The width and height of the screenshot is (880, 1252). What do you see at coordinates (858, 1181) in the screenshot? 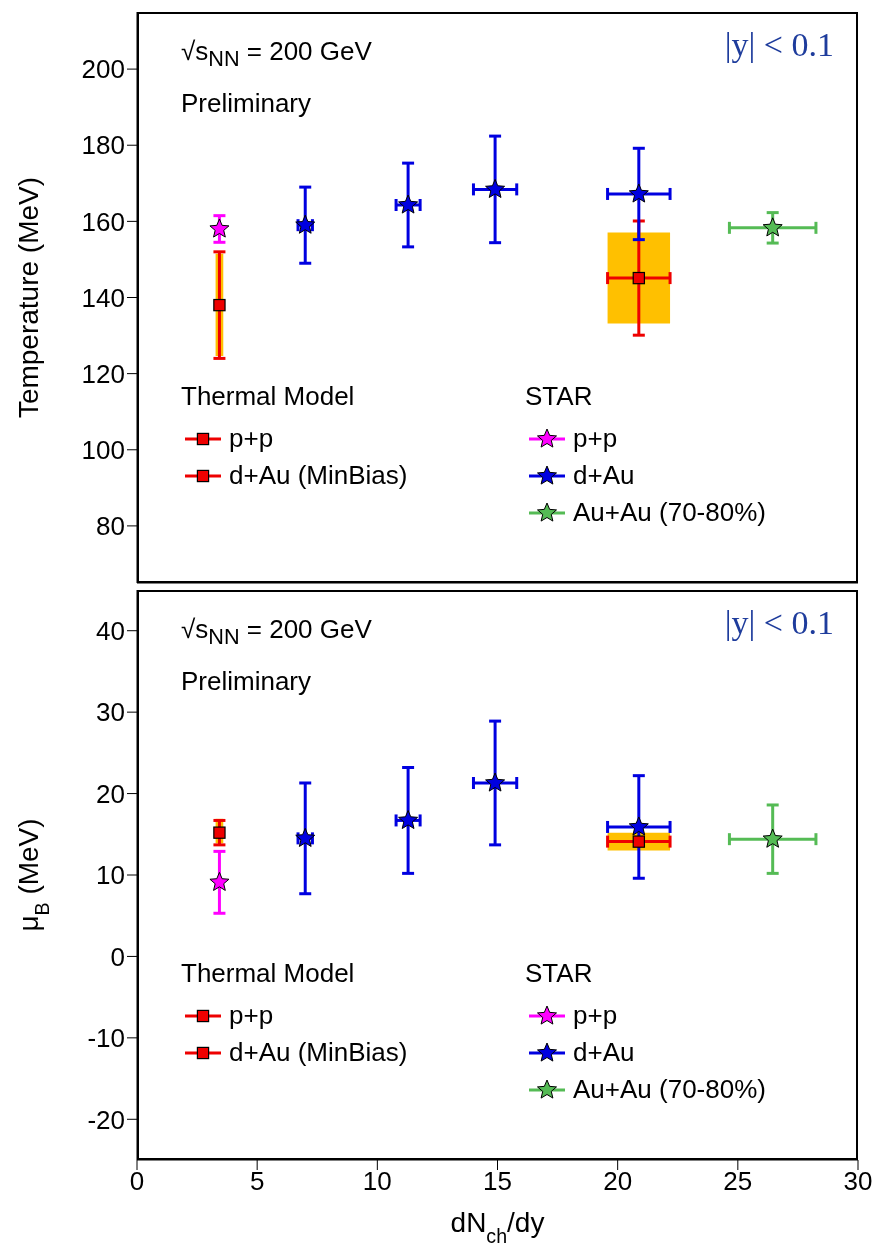
I see `x-tick-label: 30` at bounding box center [858, 1181].